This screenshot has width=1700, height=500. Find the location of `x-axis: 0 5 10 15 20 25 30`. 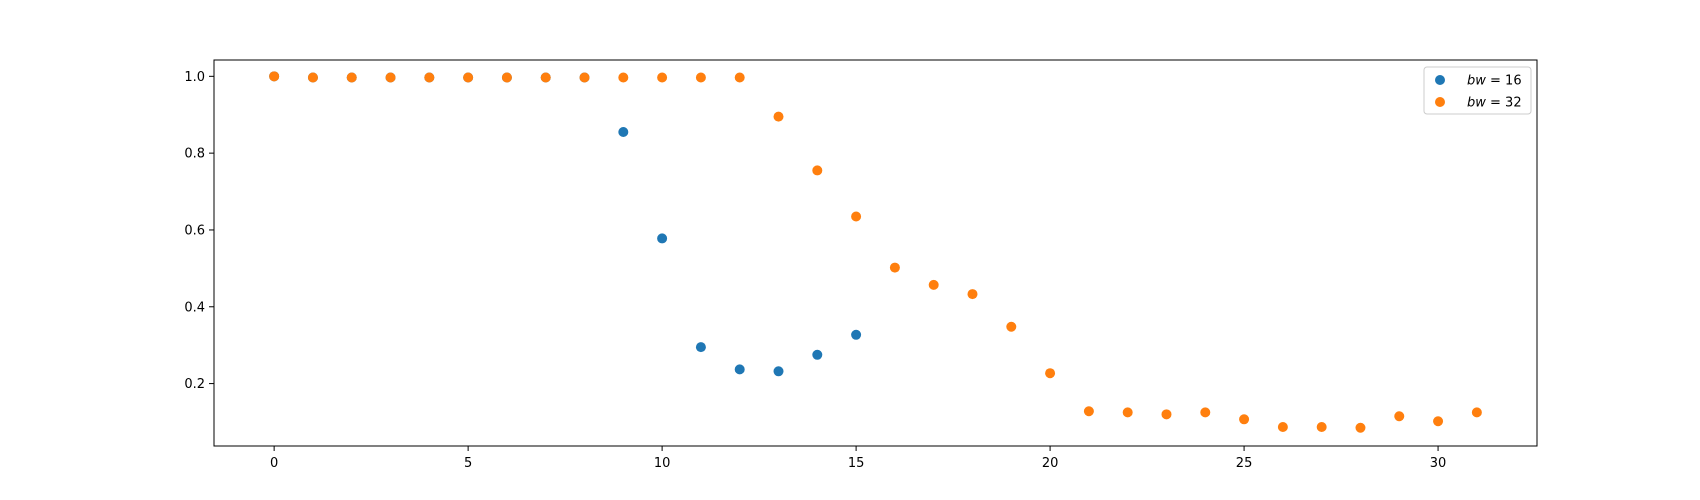

x-axis: 0 5 10 15 20 25 30 is located at coordinates (858, 458).